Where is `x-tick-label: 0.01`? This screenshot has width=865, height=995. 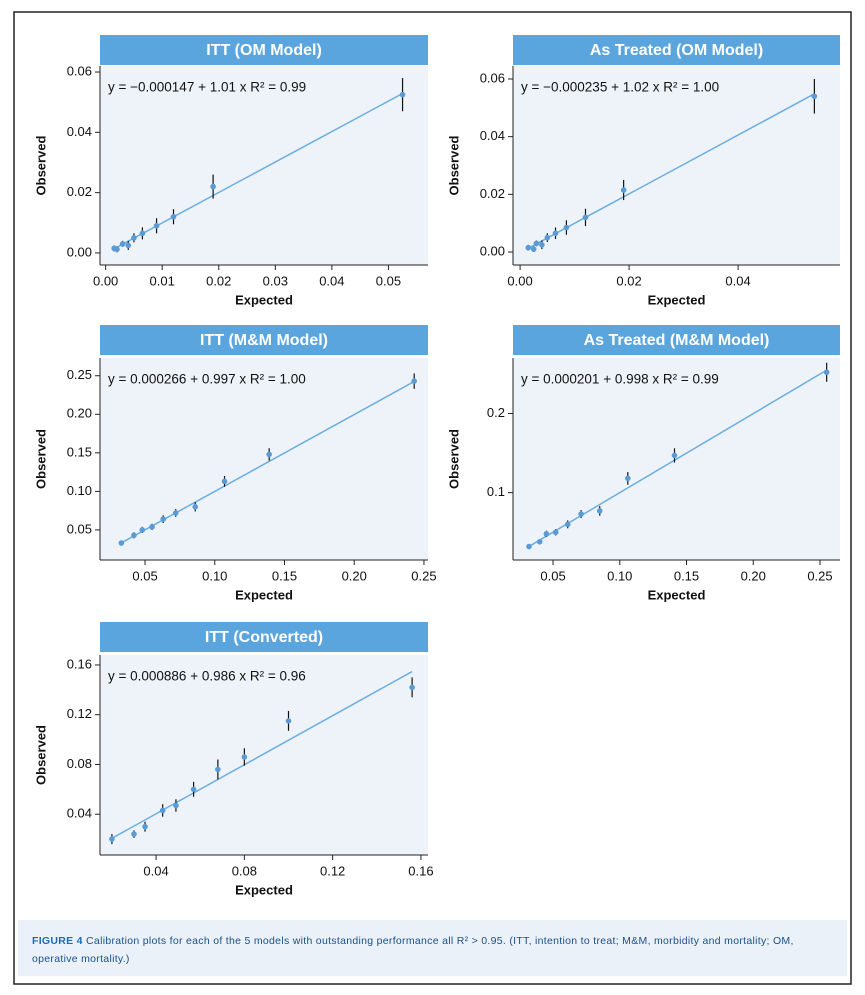 x-tick-label: 0.01 is located at coordinates (162, 280).